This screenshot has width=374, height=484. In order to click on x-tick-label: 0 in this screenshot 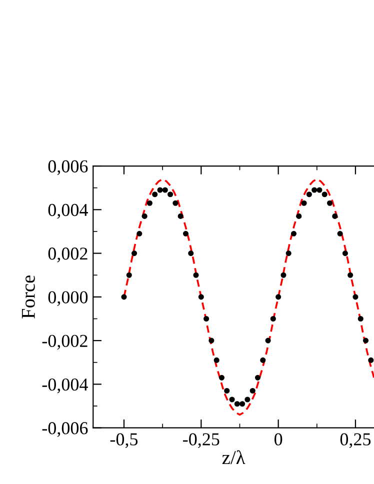, I will do `click(278, 439)`.